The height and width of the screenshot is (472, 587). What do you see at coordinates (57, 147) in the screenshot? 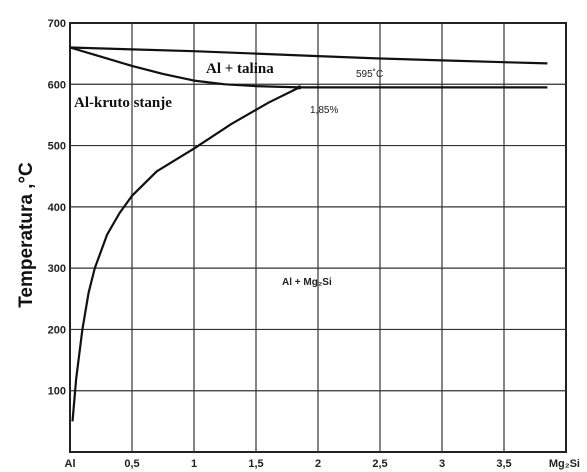
I see `y-tick-label: 500` at bounding box center [57, 147].